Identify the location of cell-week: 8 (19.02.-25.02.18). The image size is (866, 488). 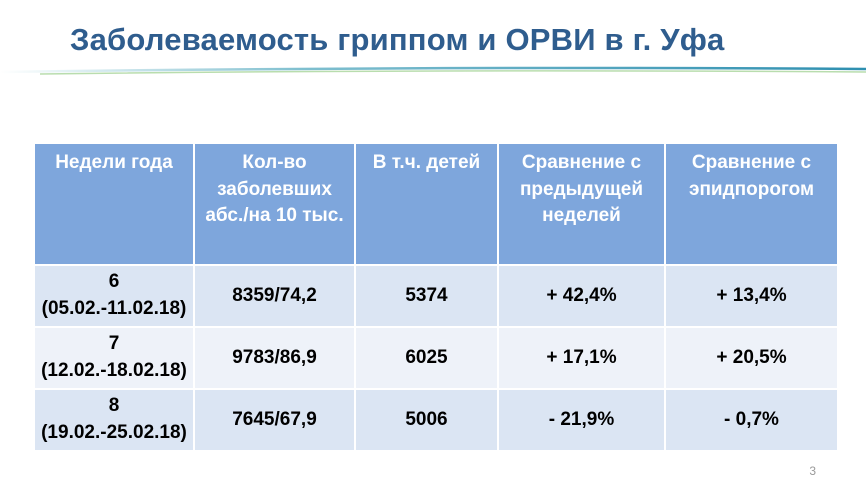
(114, 420).